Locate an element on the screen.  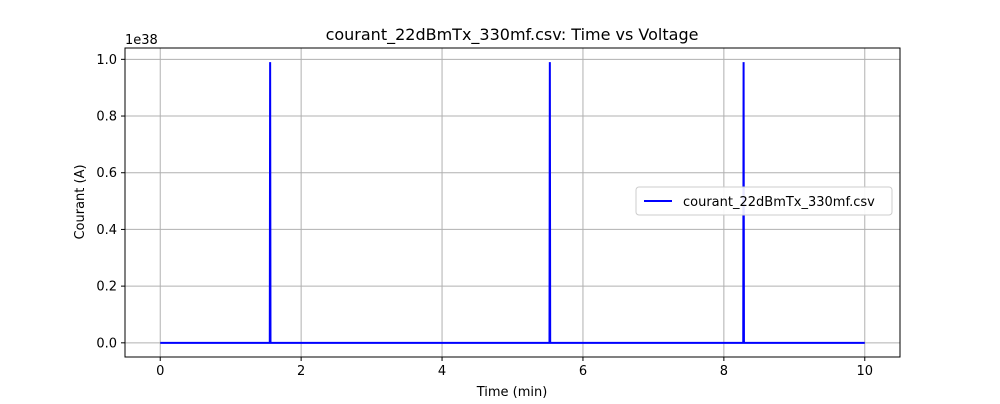
legend-box is located at coordinates (764, 201).